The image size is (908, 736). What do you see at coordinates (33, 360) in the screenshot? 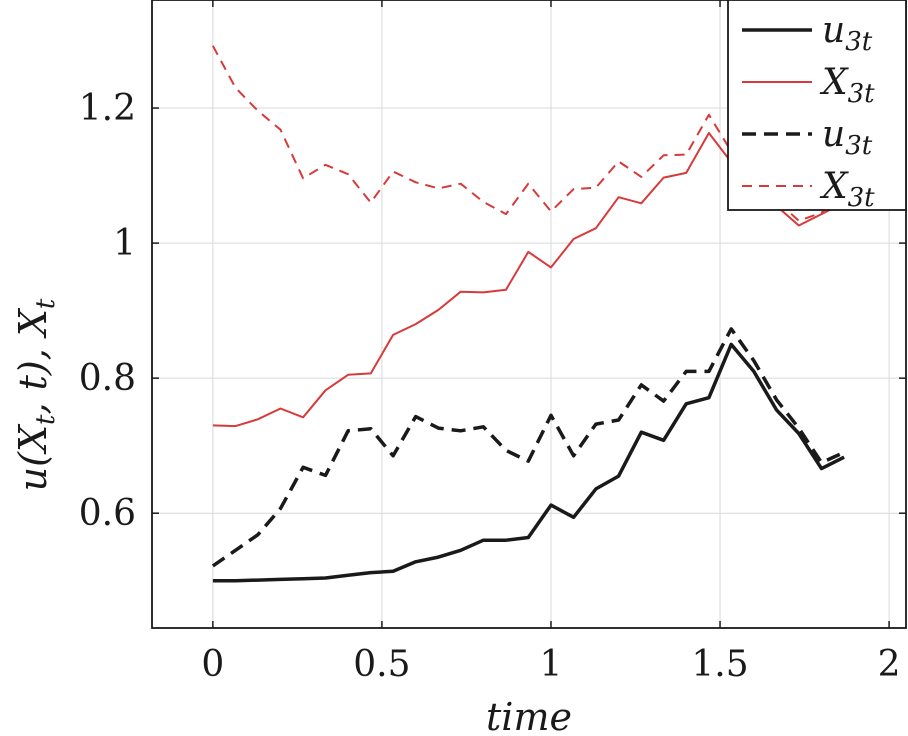
I see `y-axis-label-mid: , t), X` at bounding box center [33, 360].